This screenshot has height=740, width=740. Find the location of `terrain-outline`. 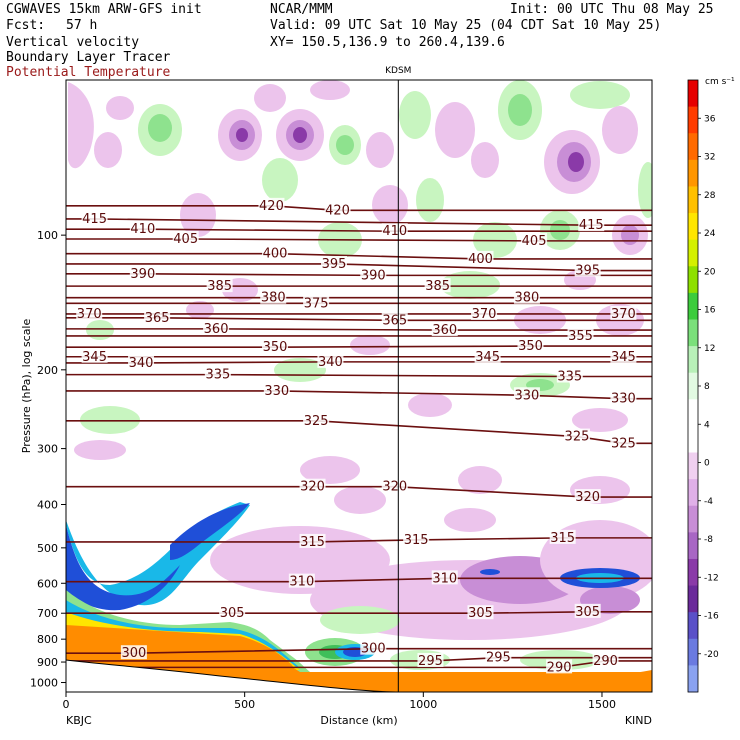

terrain-outline is located at coordinates (233, 675).